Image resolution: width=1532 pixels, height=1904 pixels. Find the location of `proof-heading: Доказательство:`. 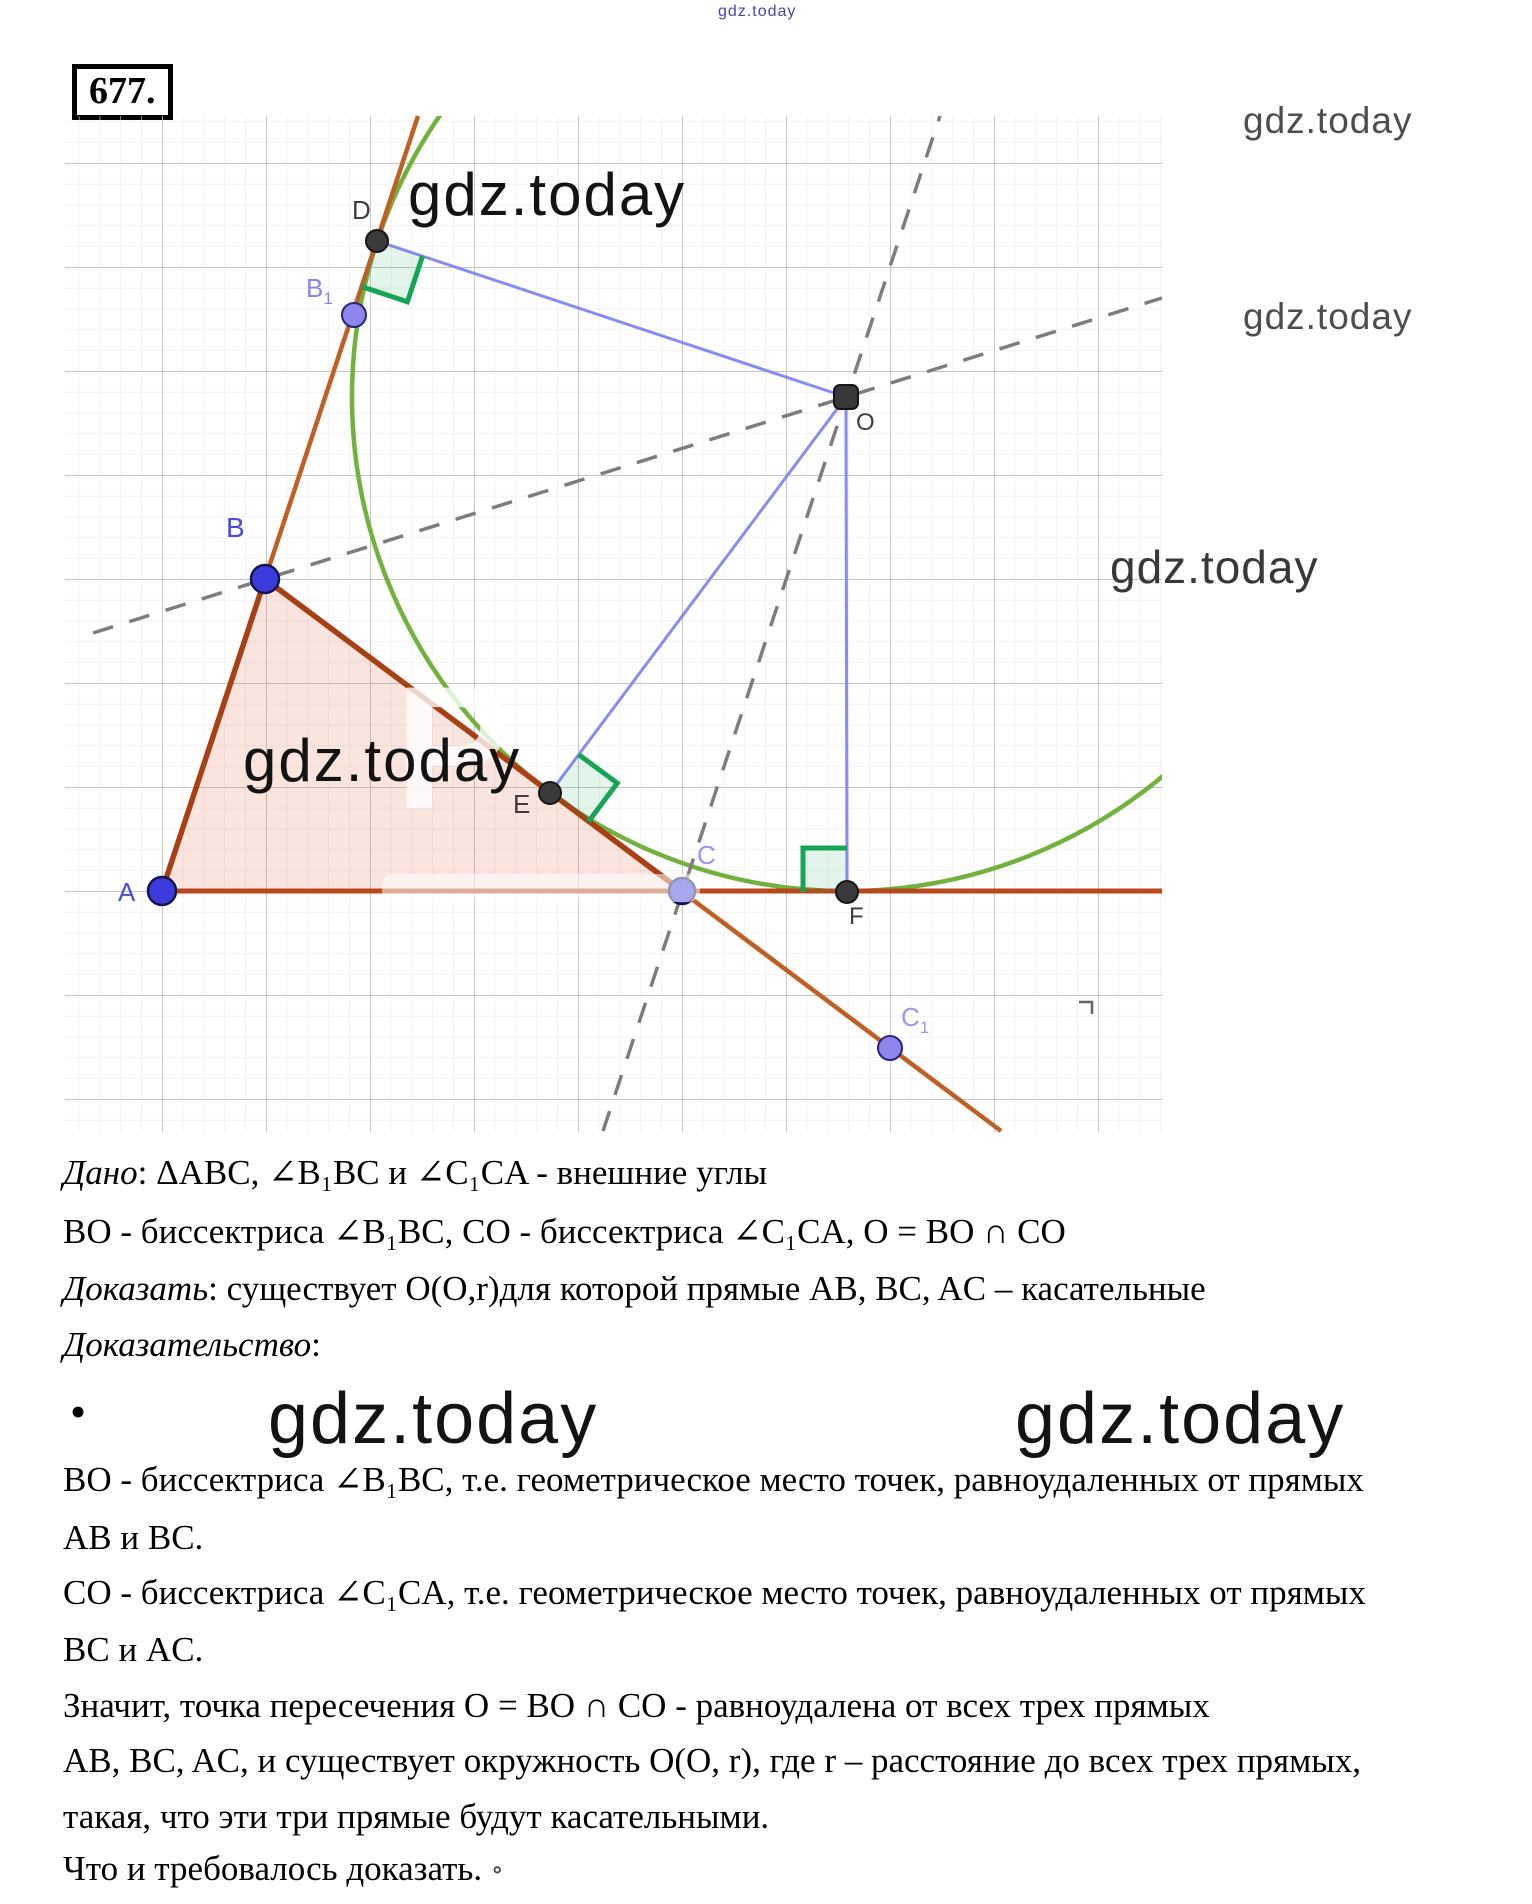

proof-heading: Доказательство: is located at coordinates (192, 1345).